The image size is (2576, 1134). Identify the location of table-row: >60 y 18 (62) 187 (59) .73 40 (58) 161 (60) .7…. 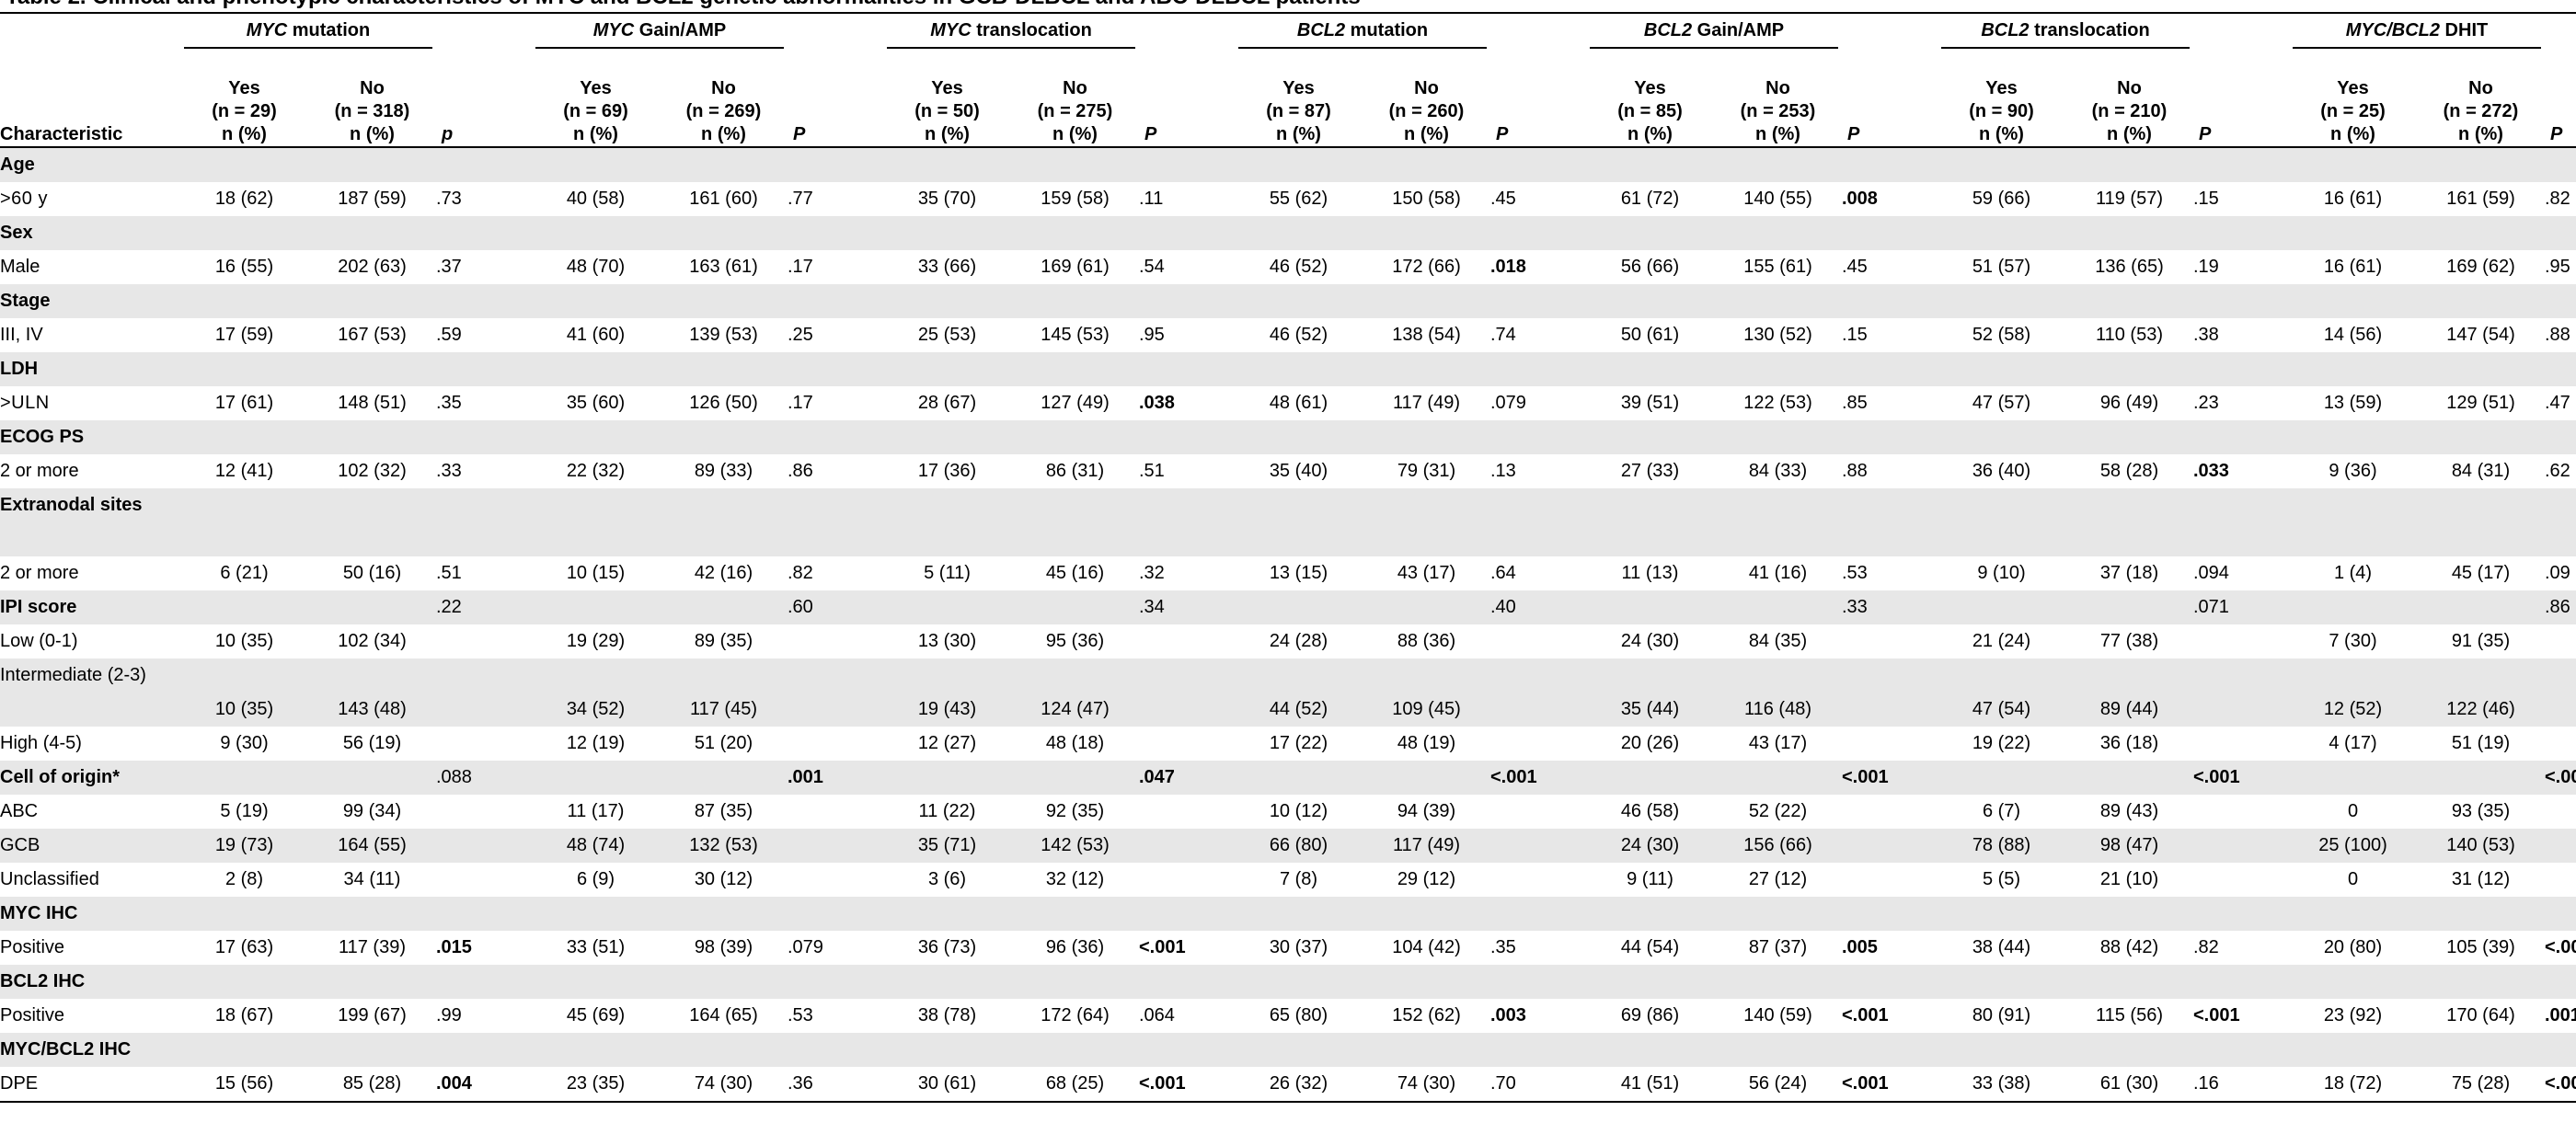
(1288, 199).